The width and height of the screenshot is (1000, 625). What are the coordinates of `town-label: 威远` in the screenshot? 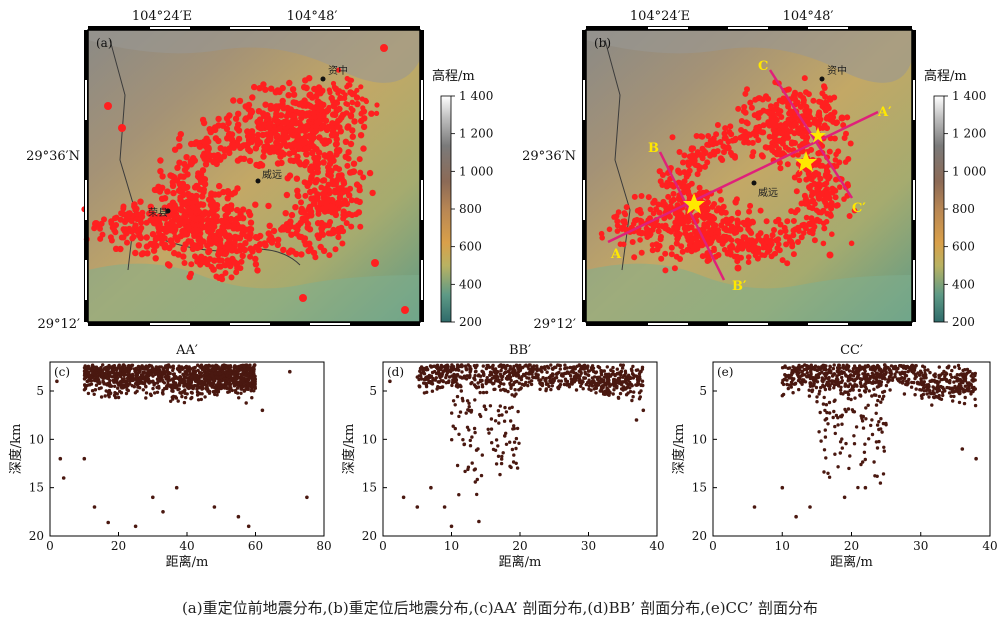 It's located at (272, 174).